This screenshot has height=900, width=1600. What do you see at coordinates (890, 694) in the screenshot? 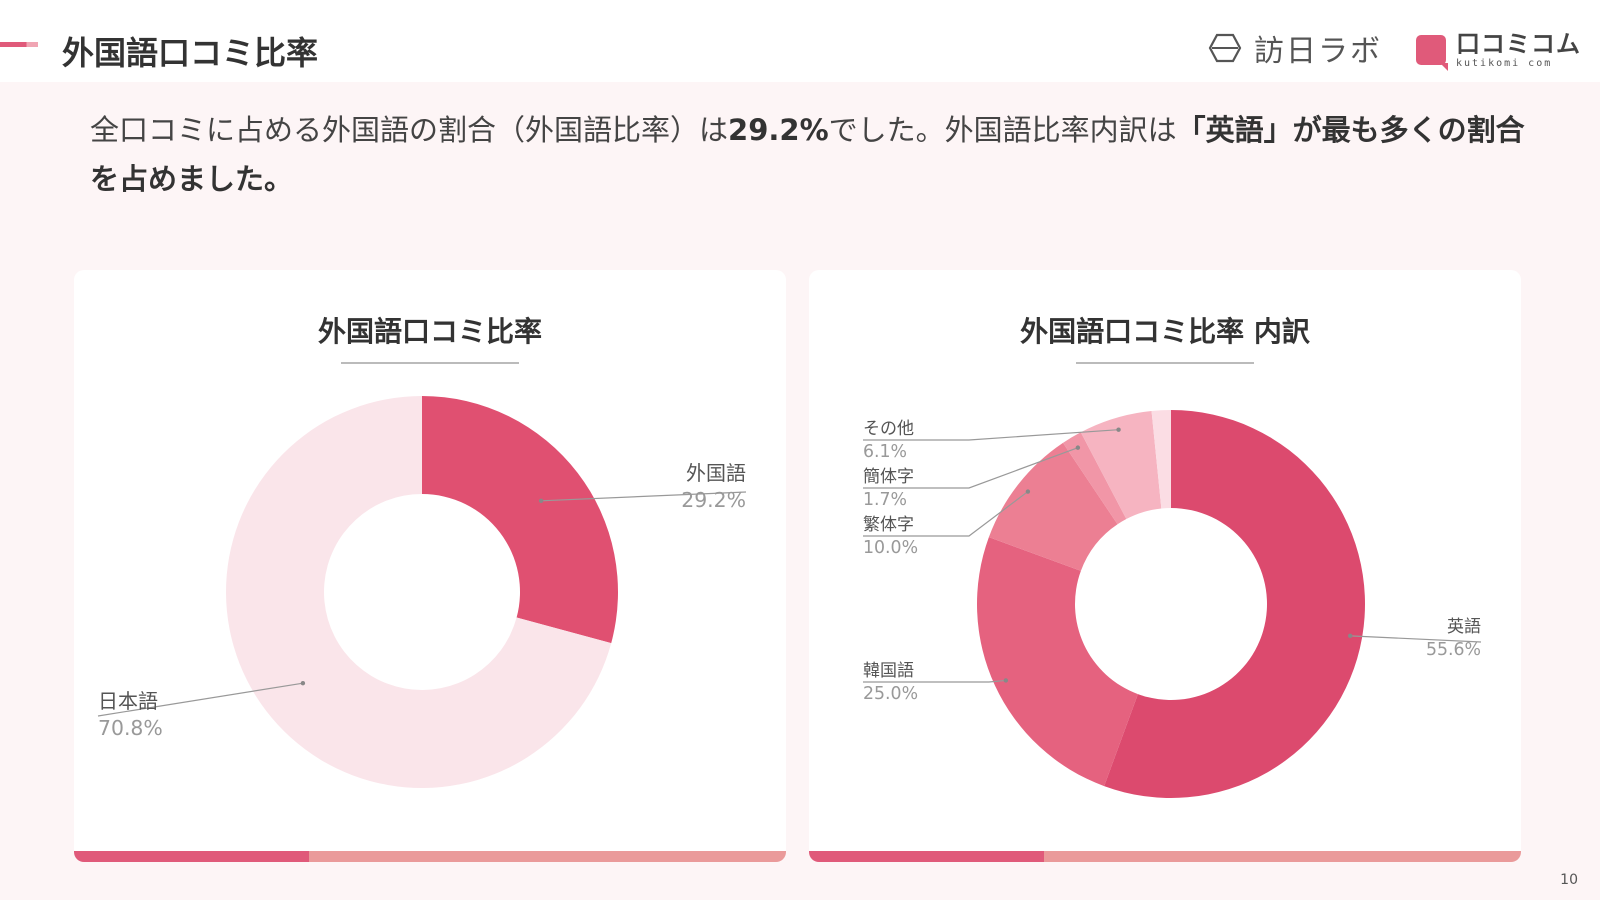
I see `slice-label-value: 25.0%` at bounding box center [890, 694].